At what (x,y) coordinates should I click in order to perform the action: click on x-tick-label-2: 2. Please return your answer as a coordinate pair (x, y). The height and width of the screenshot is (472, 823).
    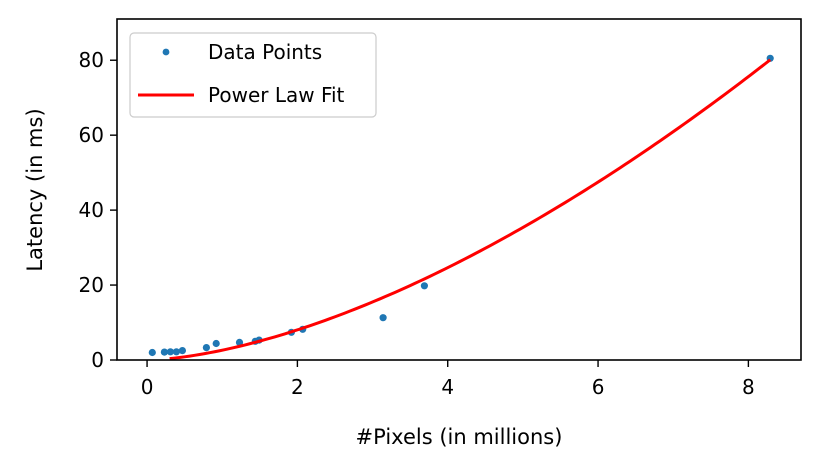
    Looking at the image, I should click on (297, 387).